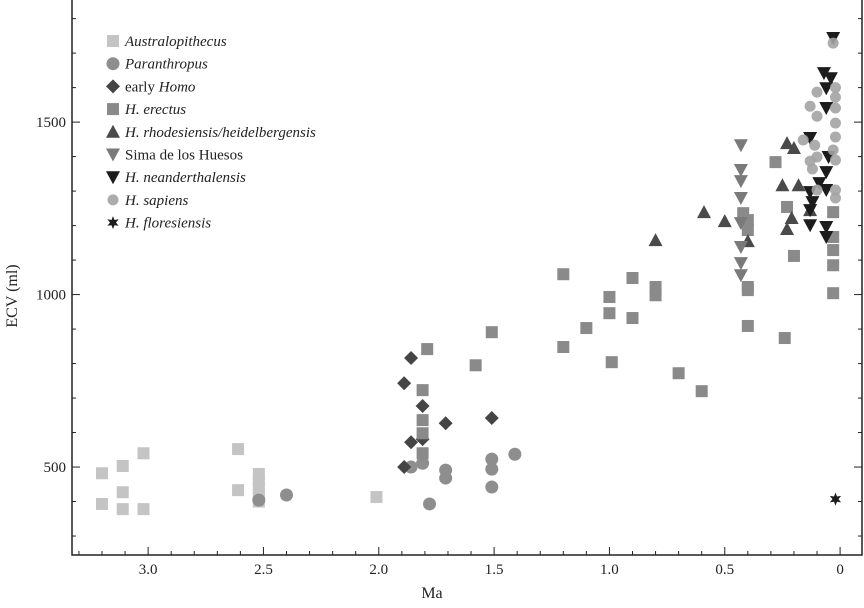  I want to click on x-tick-label: 0, so click(840, 570).